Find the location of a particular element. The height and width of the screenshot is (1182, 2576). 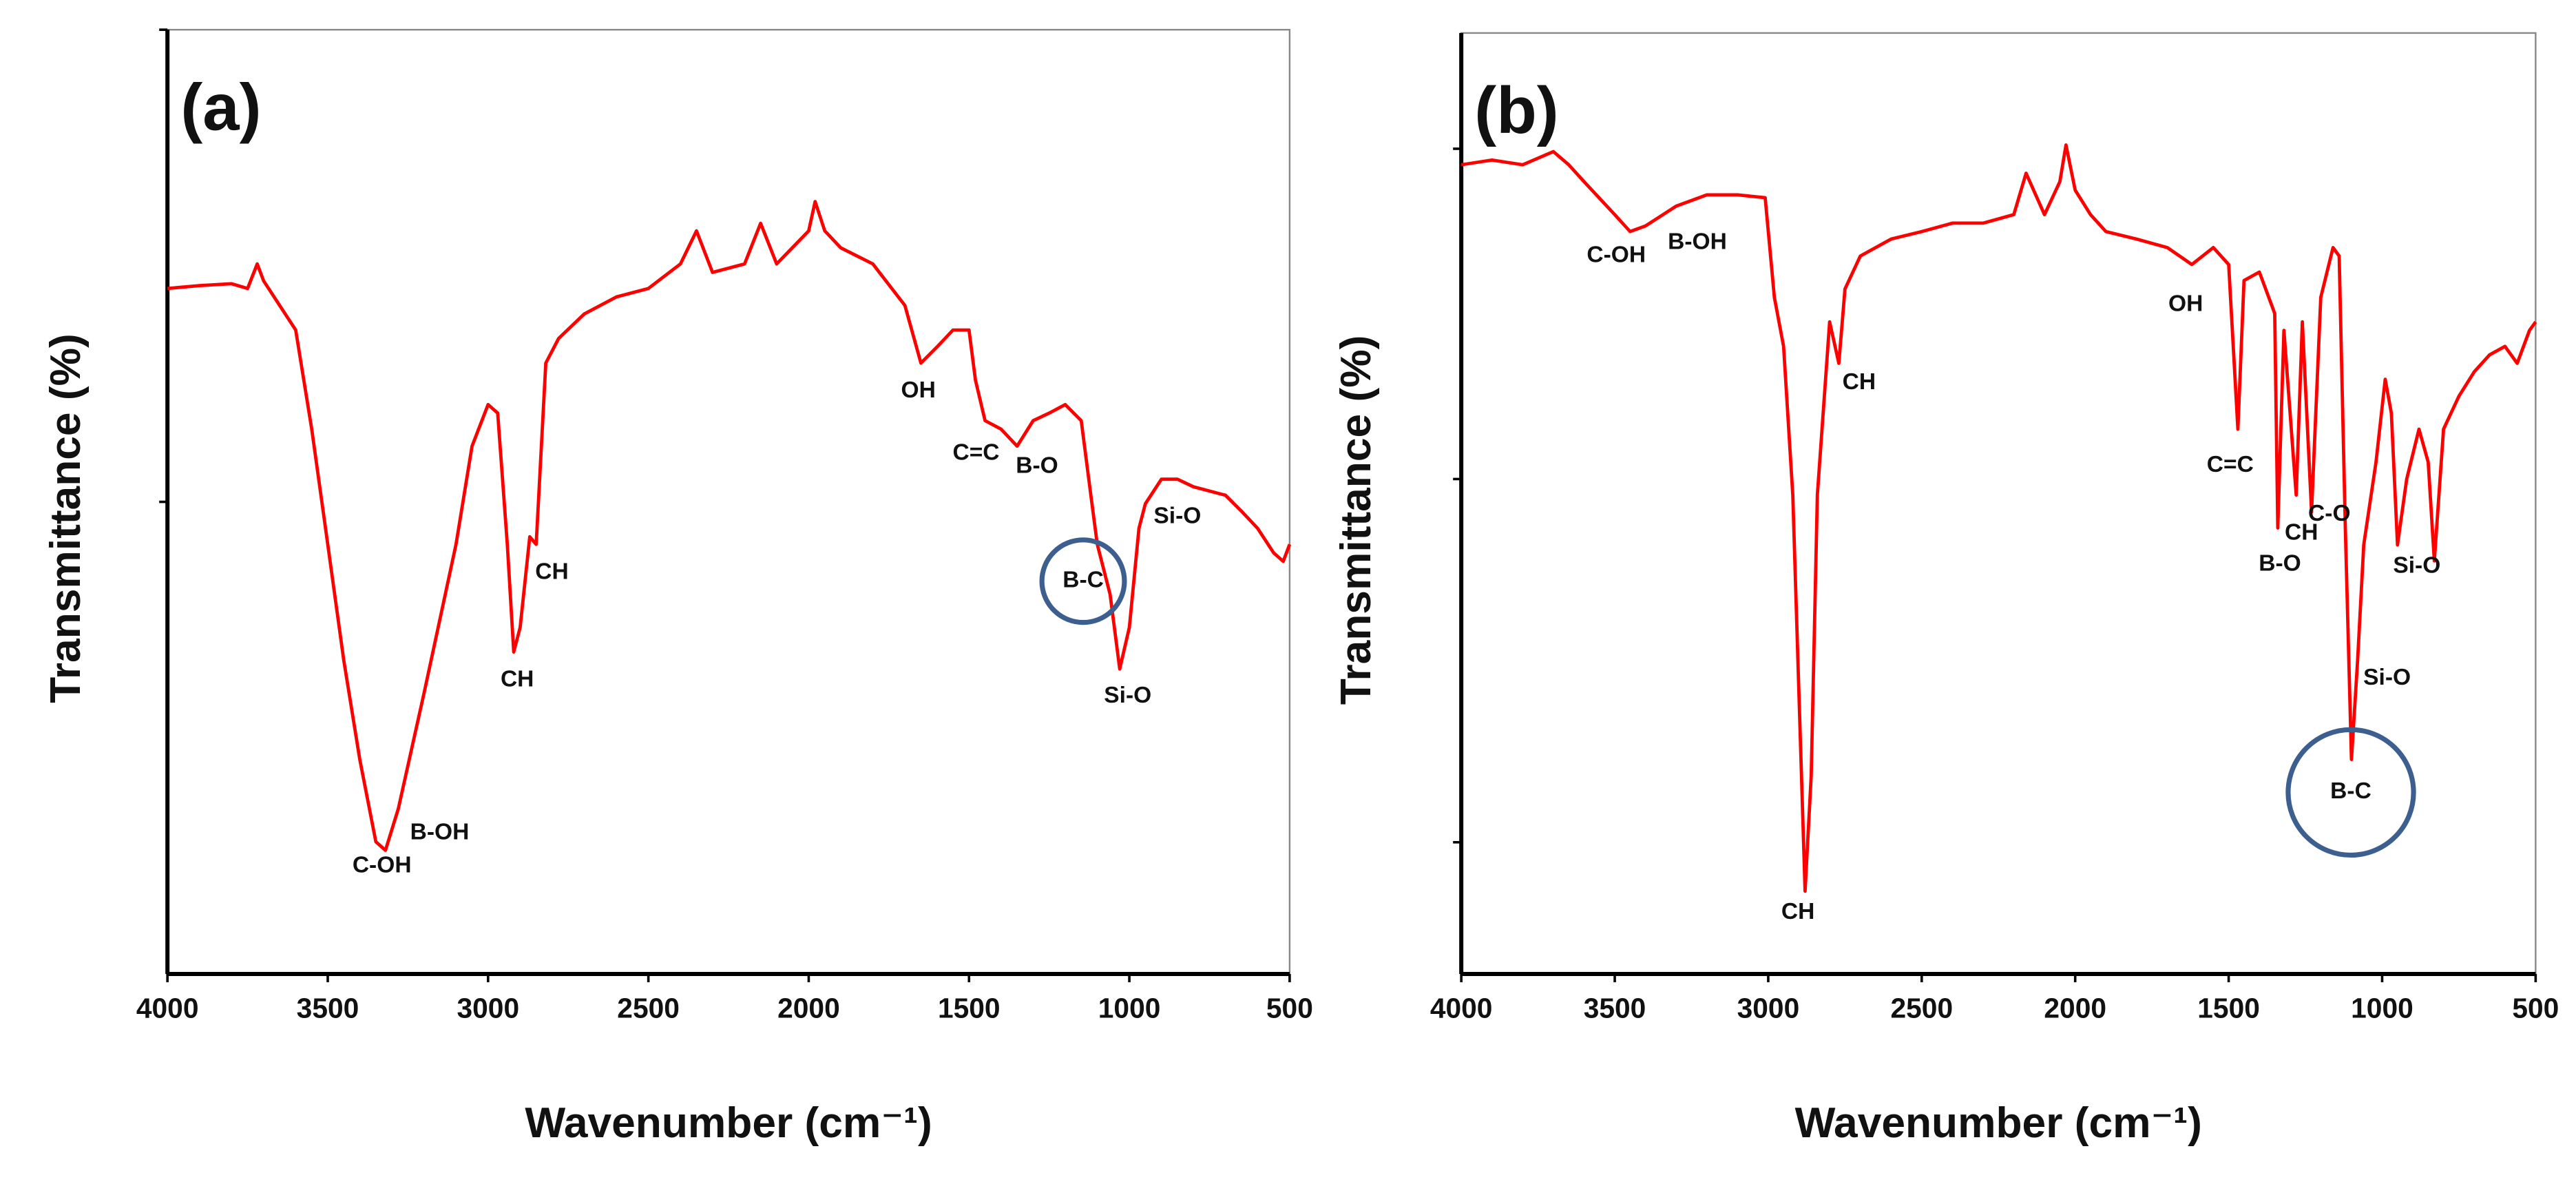

annotation: C-O is located at coordinates (2329, 513).